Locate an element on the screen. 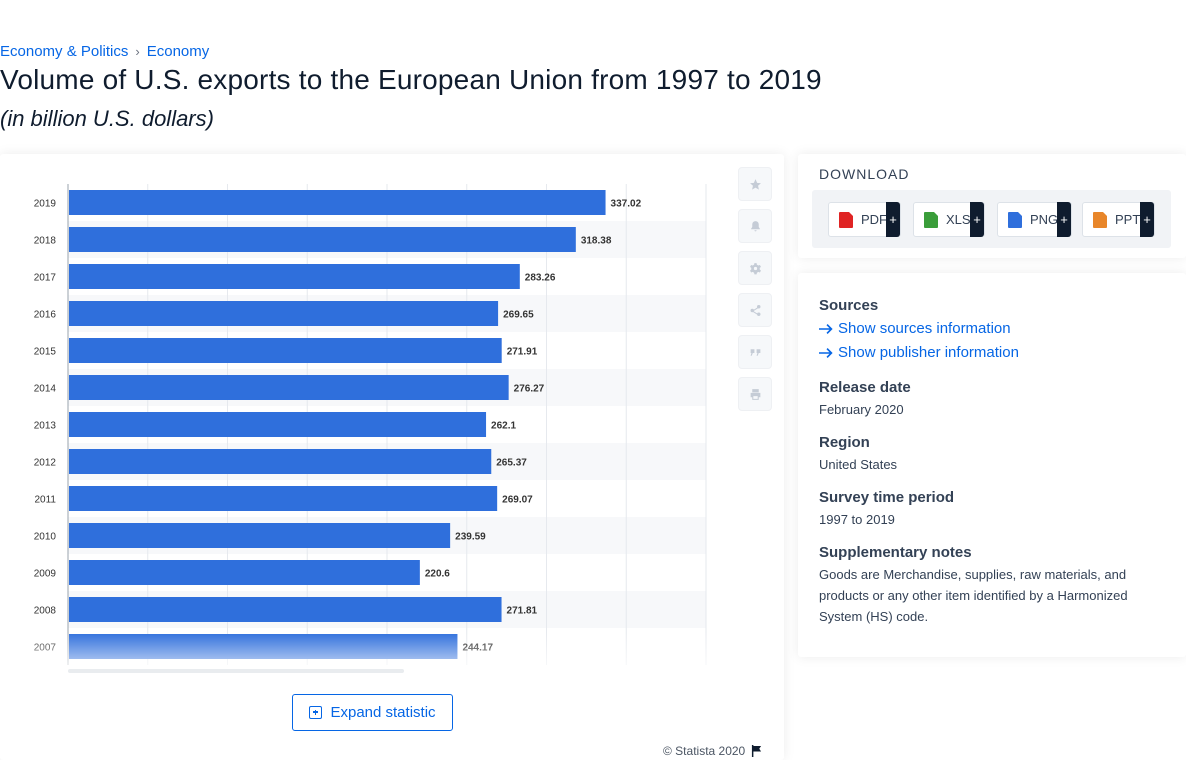 This screenshot has height=760, width=1186. show-publisher-link: Show publisher information is located at coordinates (919, 352).